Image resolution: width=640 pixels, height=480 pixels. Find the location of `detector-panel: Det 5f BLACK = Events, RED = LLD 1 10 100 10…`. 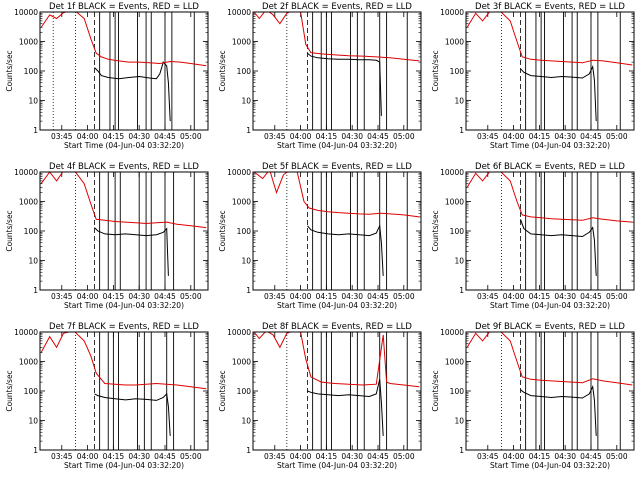

detector-panel: Det 5f BLACK = Events, RED = LLD 1 10 100 10… is located at coordinates (320, 236).